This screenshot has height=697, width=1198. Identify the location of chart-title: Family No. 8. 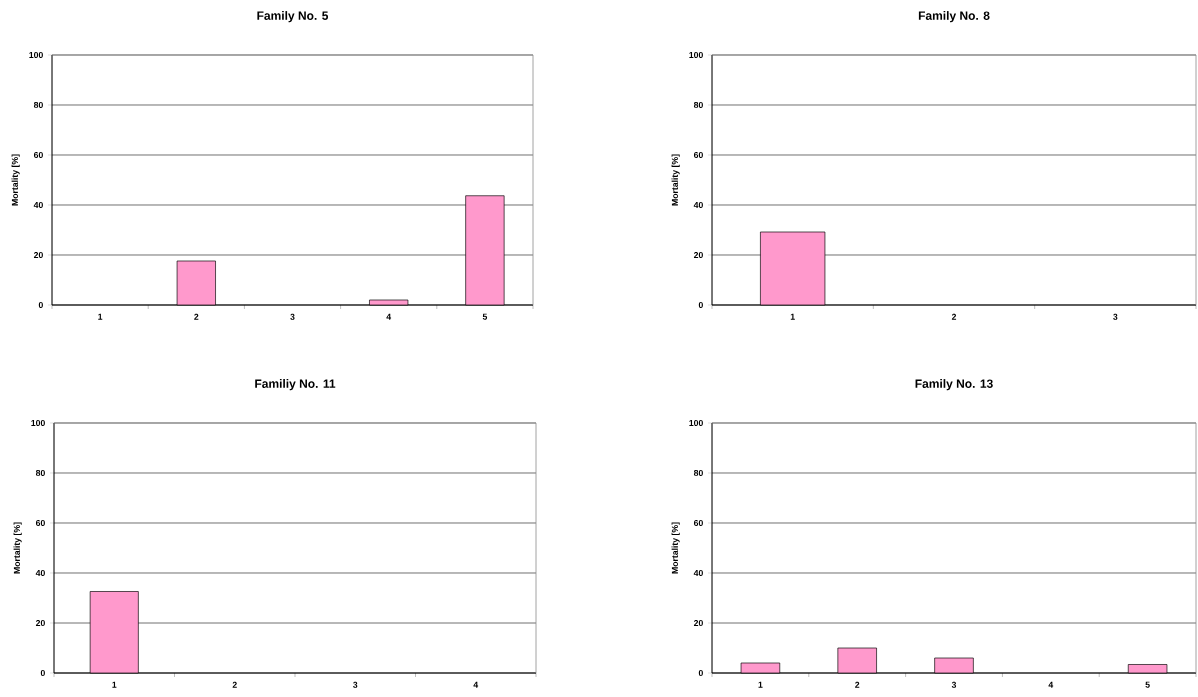
(954, 17).